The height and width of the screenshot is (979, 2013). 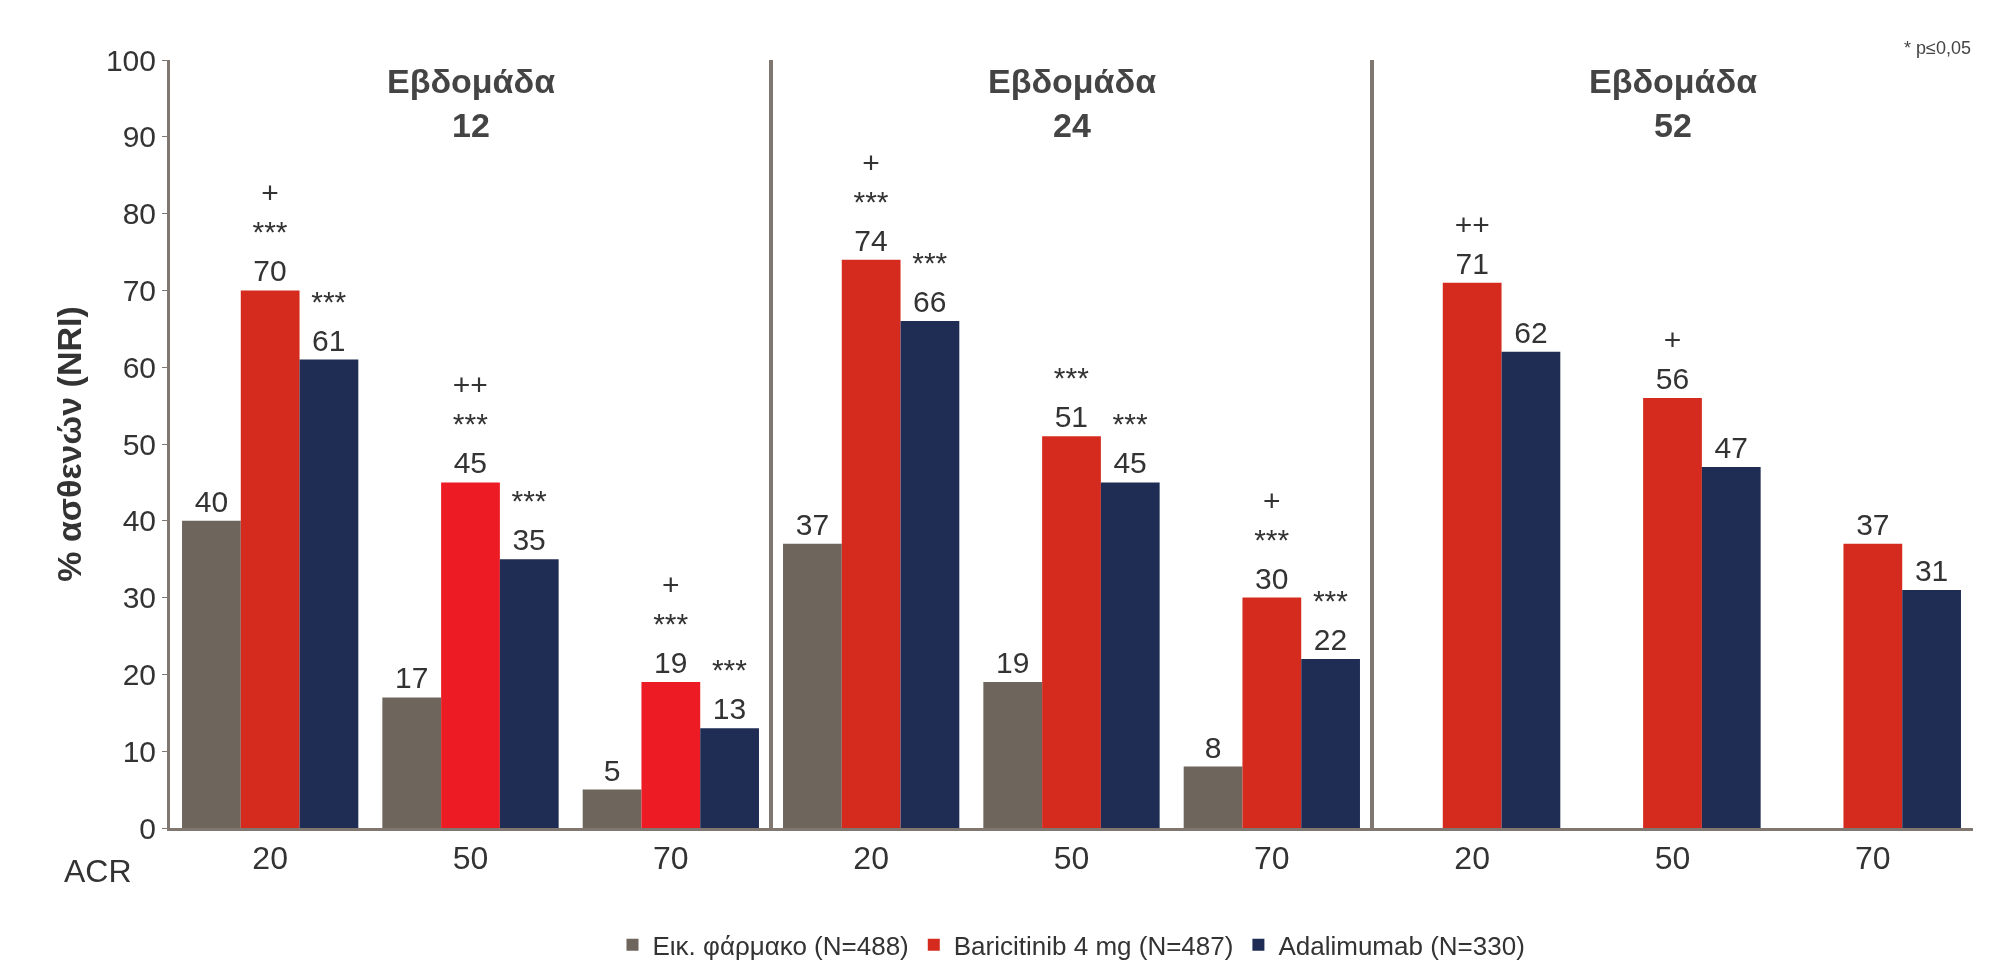 What do you see at coordinates (68, 444) in the screenshot?
I see `y-axis-title: % ασθενών (NRI)` at bounding box center [68, 444].